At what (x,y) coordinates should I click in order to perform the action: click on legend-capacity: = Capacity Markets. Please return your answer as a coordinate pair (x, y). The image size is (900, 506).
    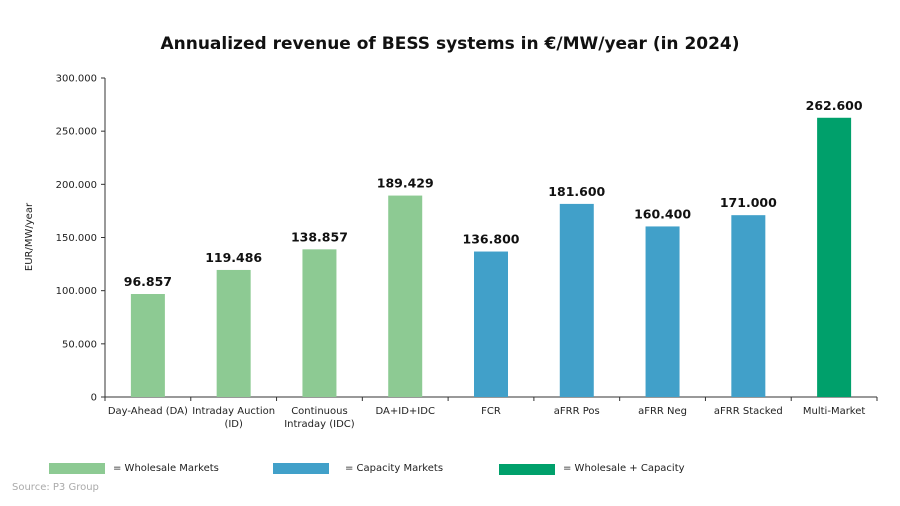
    Looking at the image, I should click on (358, 468).